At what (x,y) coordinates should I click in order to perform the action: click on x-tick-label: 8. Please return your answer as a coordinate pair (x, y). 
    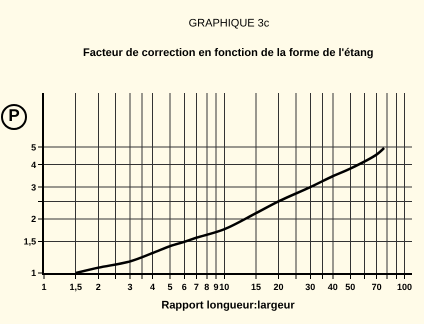
    Looking at the image, I should click on (207, 287).